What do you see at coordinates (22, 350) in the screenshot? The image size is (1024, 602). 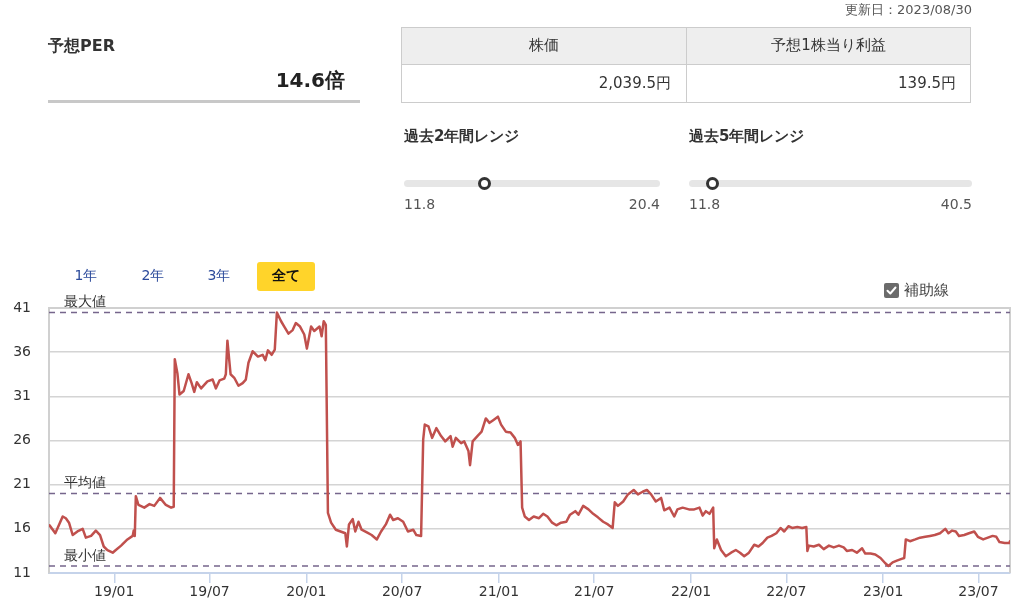 I see `y-tick-label: 36` at bounding box center [22, 350].